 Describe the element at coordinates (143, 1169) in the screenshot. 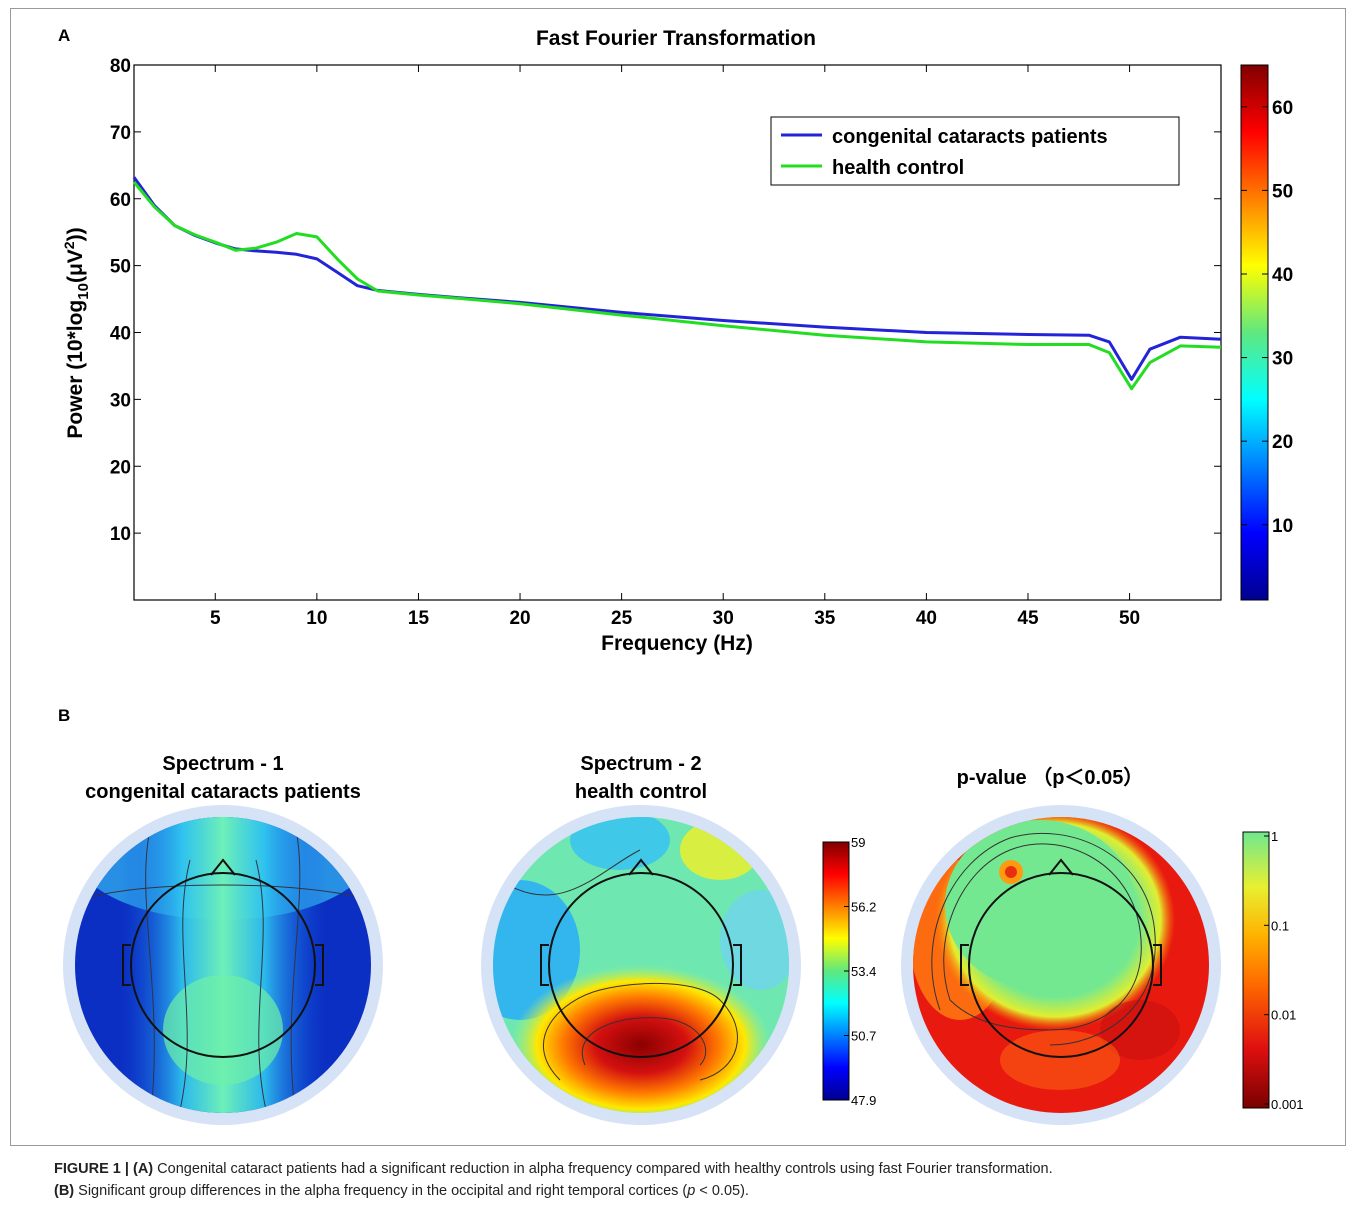

I see `caption-a-tag: (A)` at that location.